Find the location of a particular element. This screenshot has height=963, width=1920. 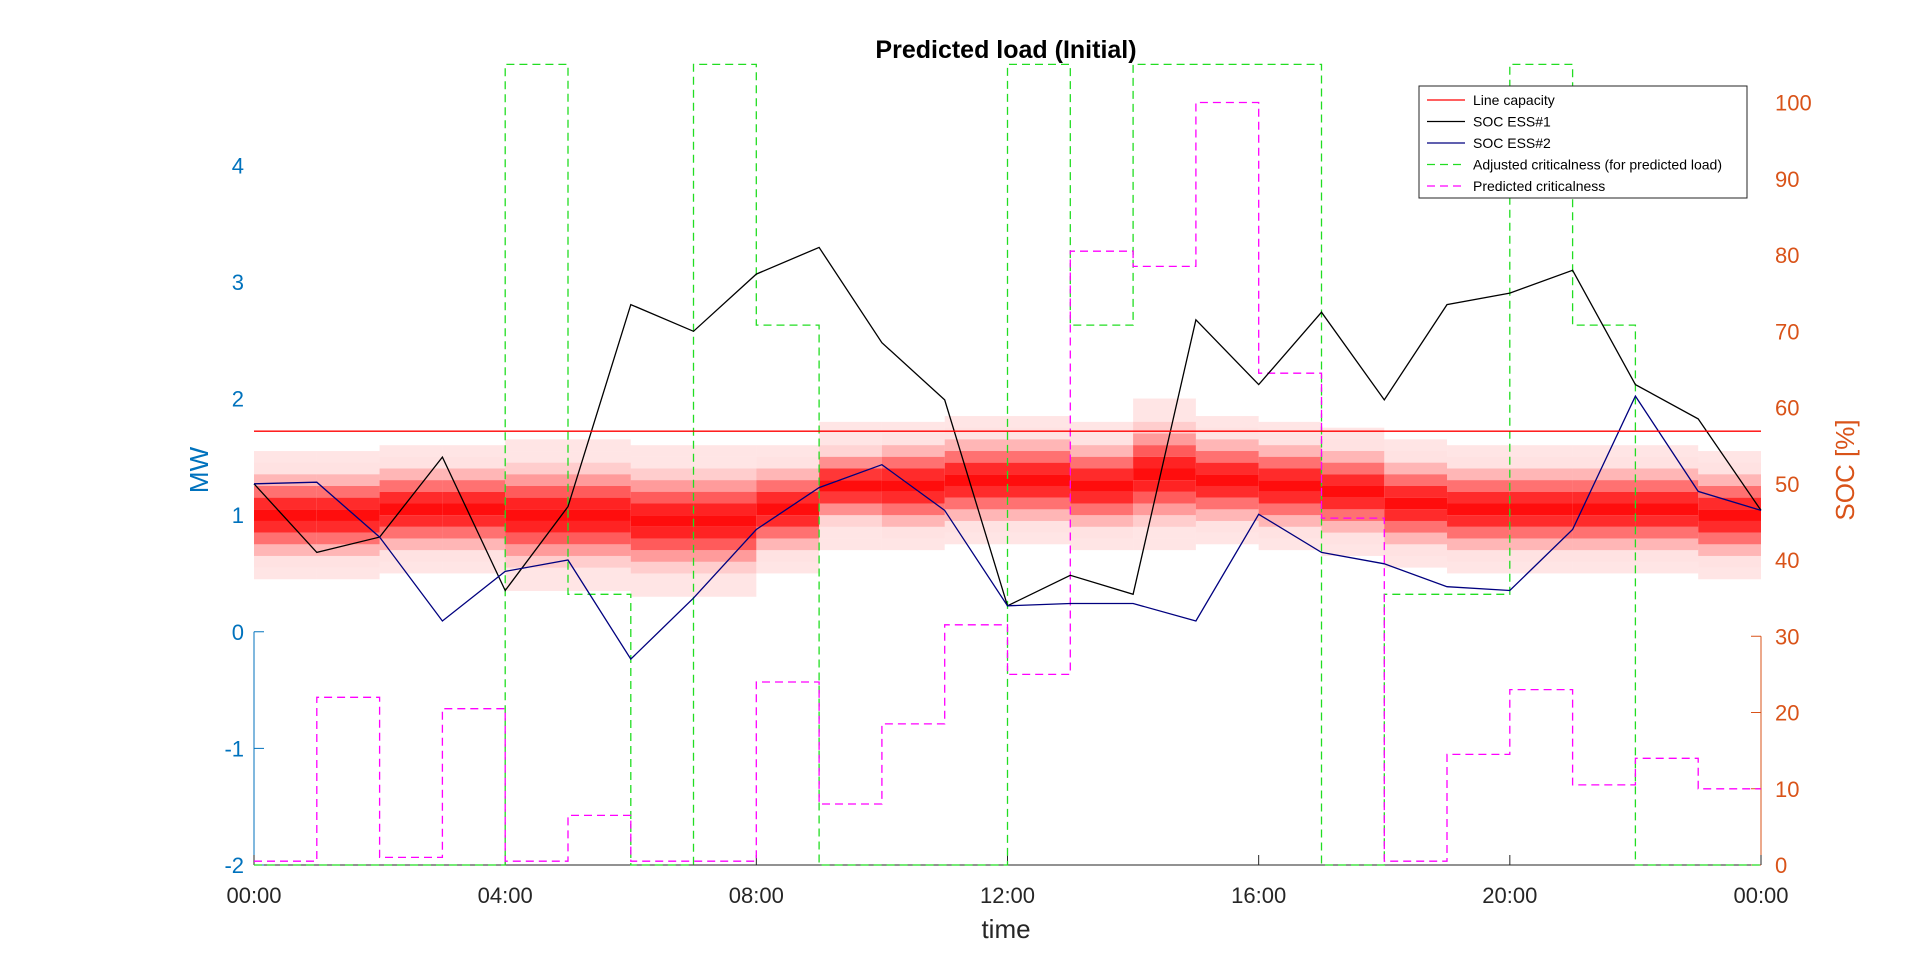

y-left-tick-label: 2 is located at coordinates (238, 399).